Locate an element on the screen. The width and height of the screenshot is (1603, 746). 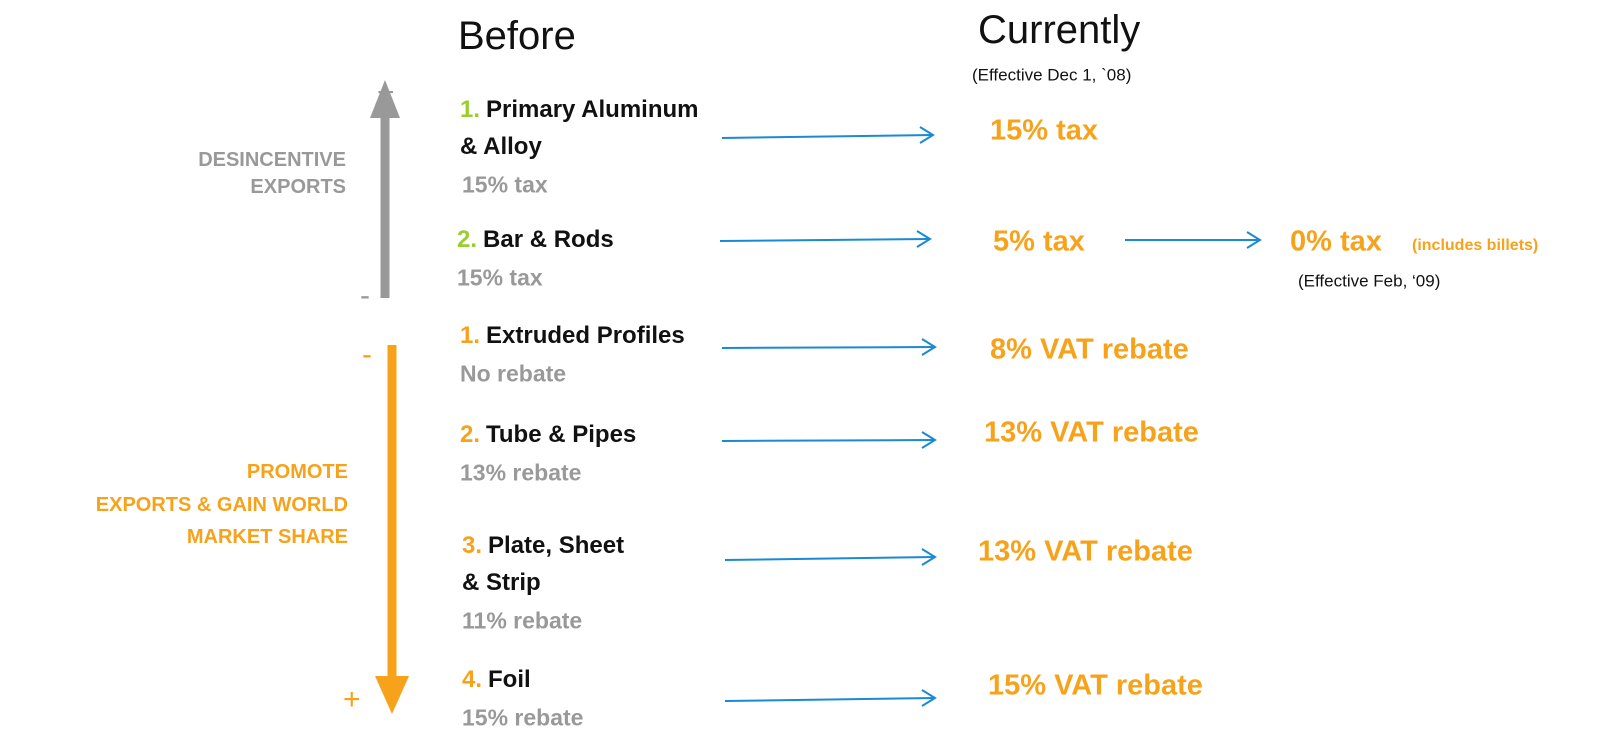
item-name: 2. Bar & Rods is located at coordinates (535, 240).